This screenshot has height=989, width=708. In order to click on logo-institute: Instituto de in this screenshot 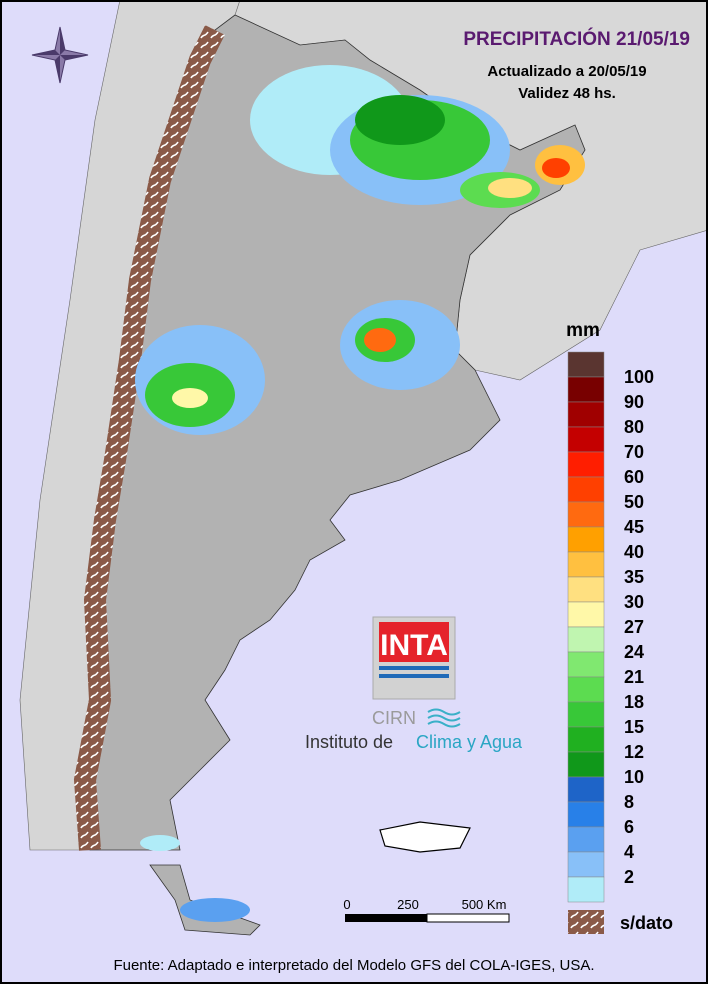, I will do `click(349, 742)`.